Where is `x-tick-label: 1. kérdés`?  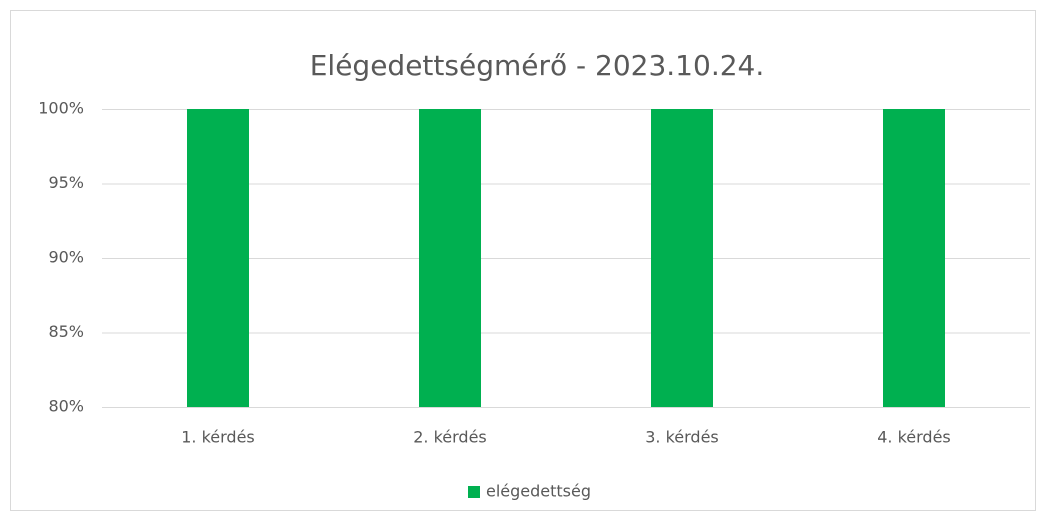
x-tick-label: 1. kérdés is located at coordinates (218, 437).